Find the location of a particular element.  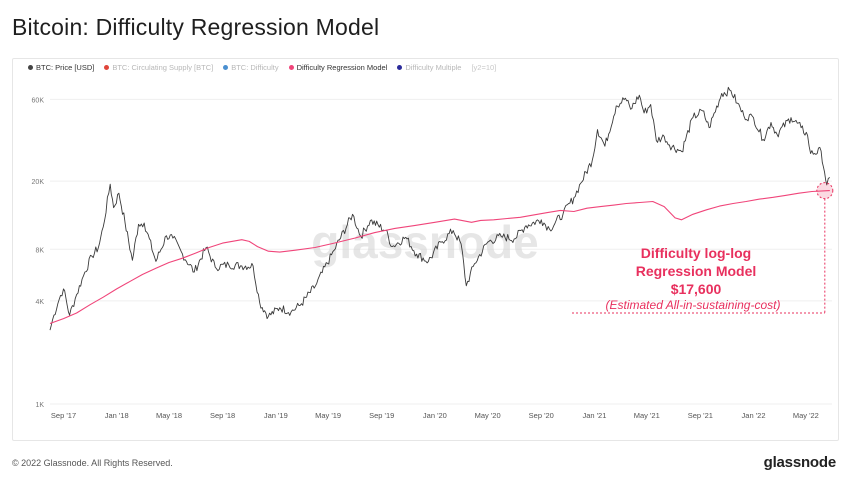

x-tick-label: Sep '17 is located at coordinates (63, 415).